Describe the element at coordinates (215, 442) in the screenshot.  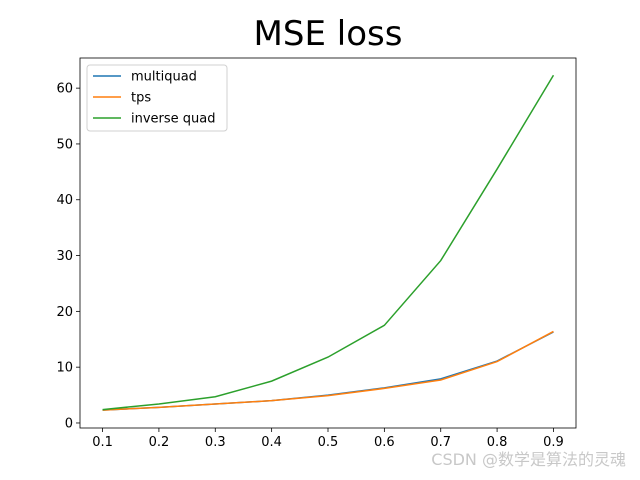
I see `x-tick-label: 0.3` at that location.